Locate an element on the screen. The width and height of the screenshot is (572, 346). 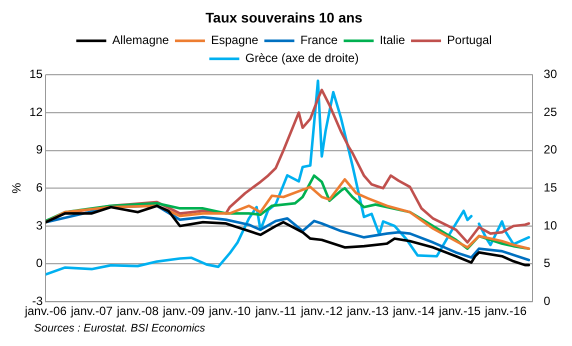
x-tick-label: janv.-12 is located at coordinates (322, 311).